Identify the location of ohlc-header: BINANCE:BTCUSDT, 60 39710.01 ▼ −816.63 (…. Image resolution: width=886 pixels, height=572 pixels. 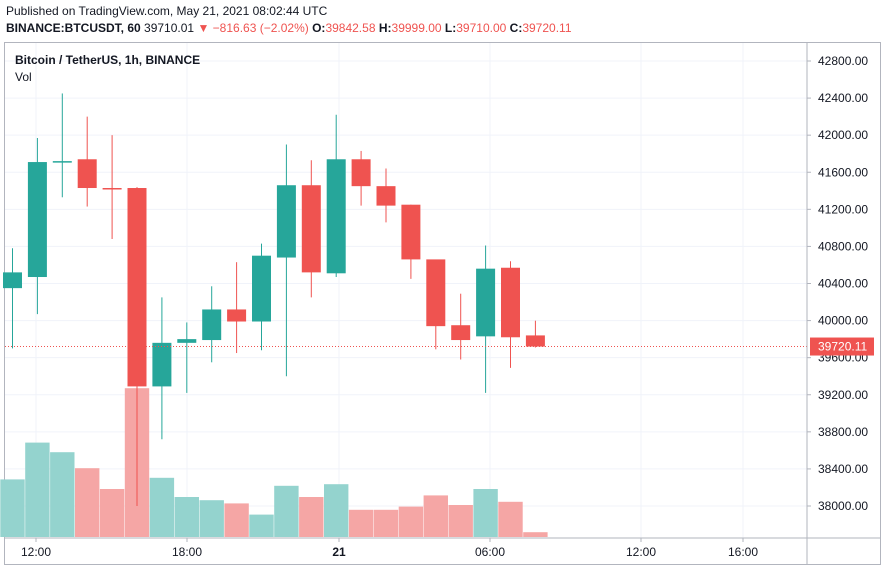
(289, 28).